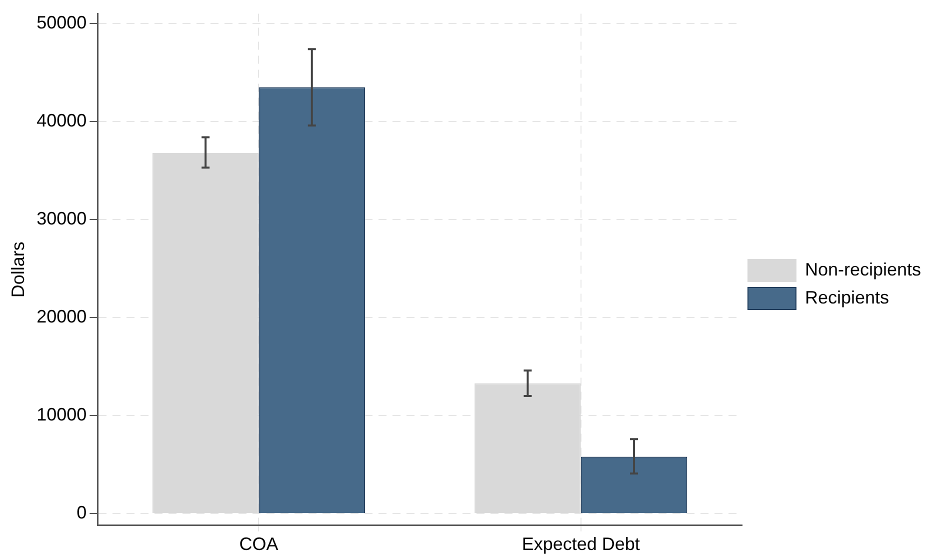 This screenshot has height=559, width=941. What do you see at coordinates (81, 512) in the screenshot?
I see `y-tick-label: 0` at bounding box center [81, 512].